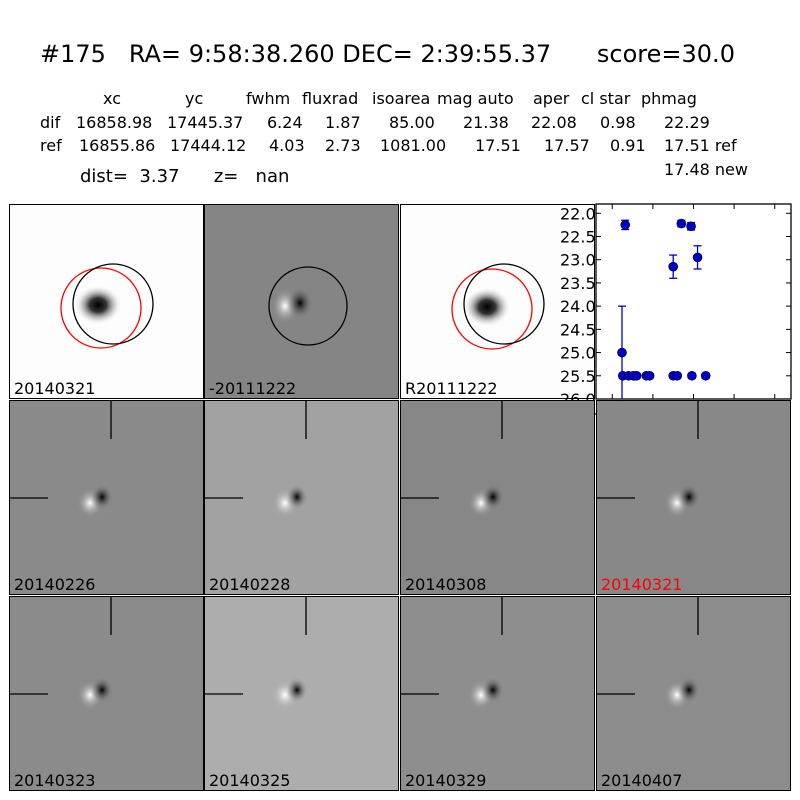  I want to click on y-tick-label: 23.0, so click(578, 260).